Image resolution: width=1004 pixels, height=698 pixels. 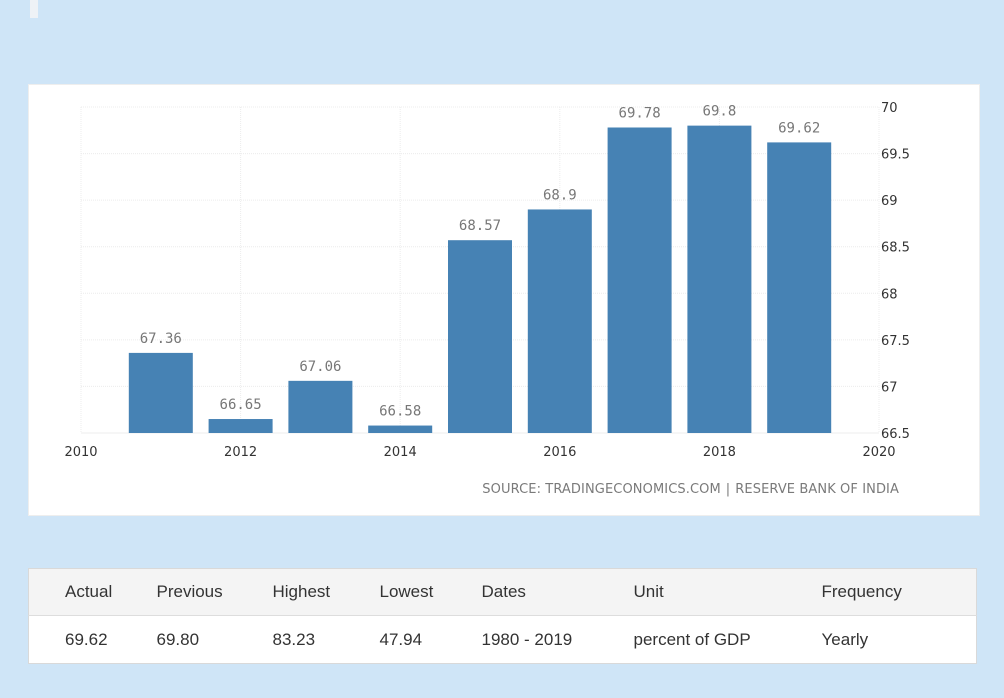 What do you see at coordinates (480, 226) in the screenshot?
I see `bar-value-label: 68.57` at bounding box center [480, 226].